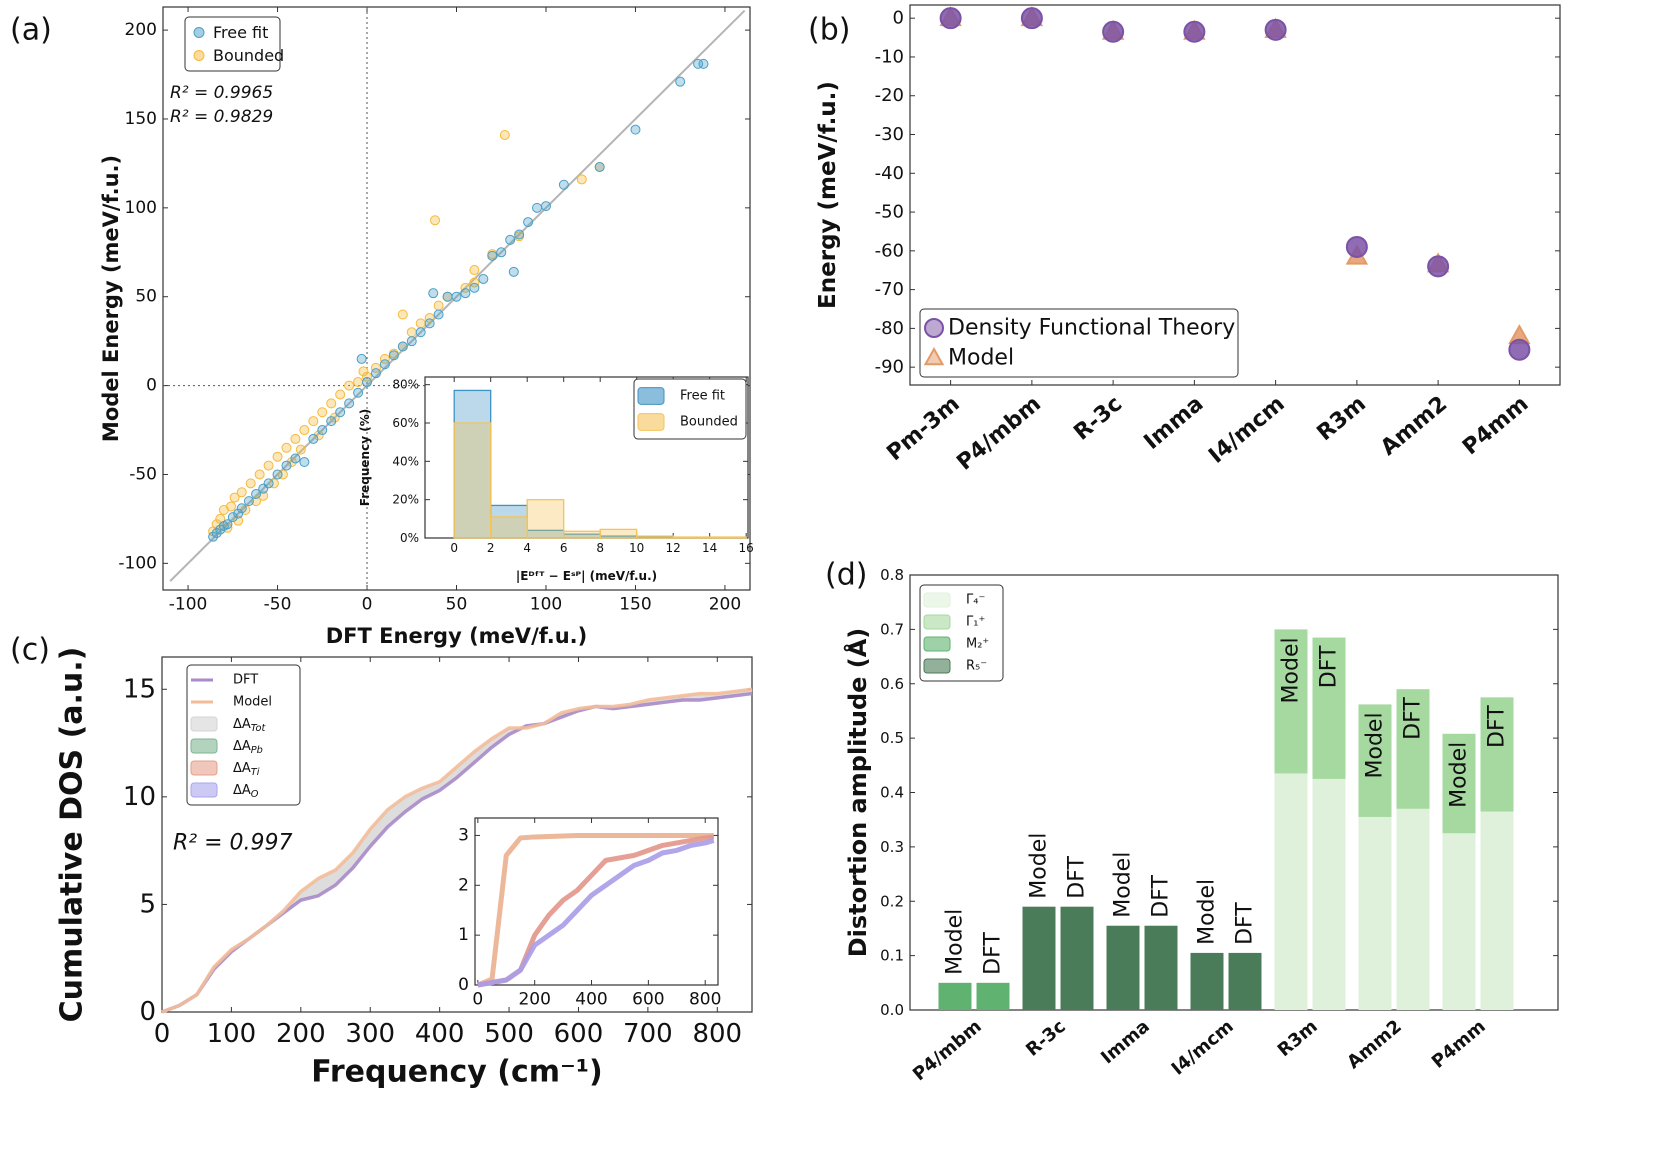 Image resolution: width=1661 pixels, height=1171 pixels. Describe the element at coordinates (889, 173) in the screenshot. I see `y-tick-label: -40` at that location.